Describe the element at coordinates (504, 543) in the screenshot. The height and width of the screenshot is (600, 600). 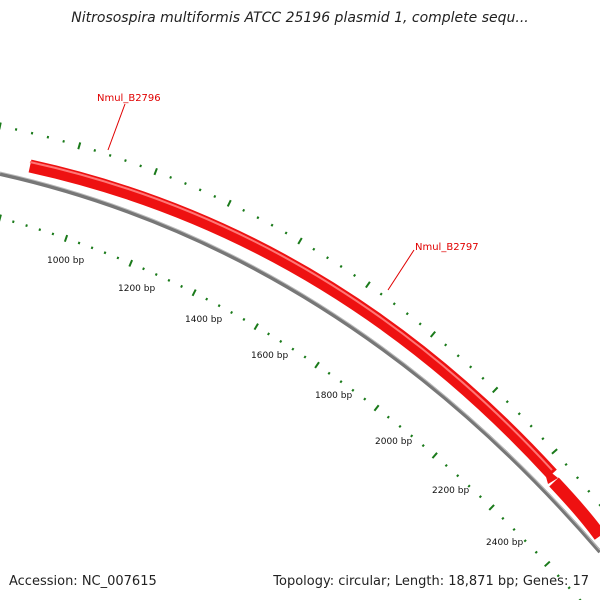
I see `tick-label-2400: 2400 bp` at that location.